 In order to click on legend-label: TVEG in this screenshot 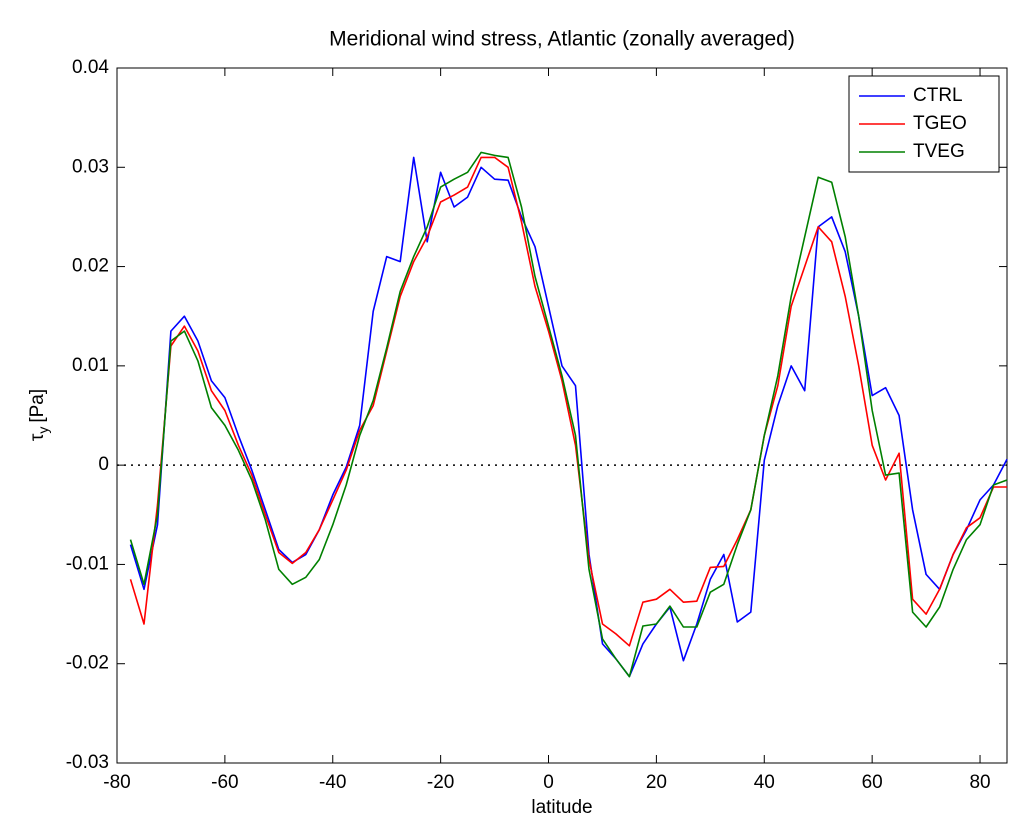, I will do `click(939, 151)`.